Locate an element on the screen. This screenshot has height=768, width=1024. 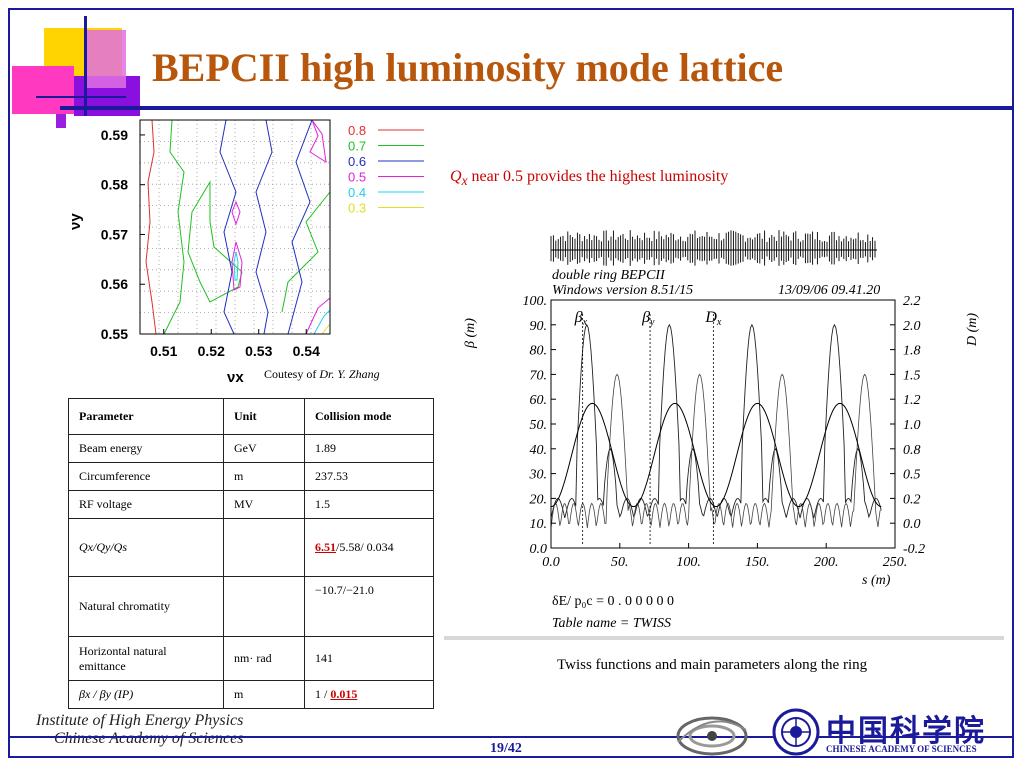
contour-plot-area is located at coordinates (235, 227).